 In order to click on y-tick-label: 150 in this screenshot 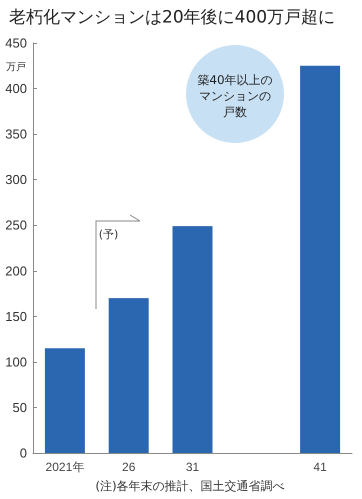, I will do `click(16, 316)`.